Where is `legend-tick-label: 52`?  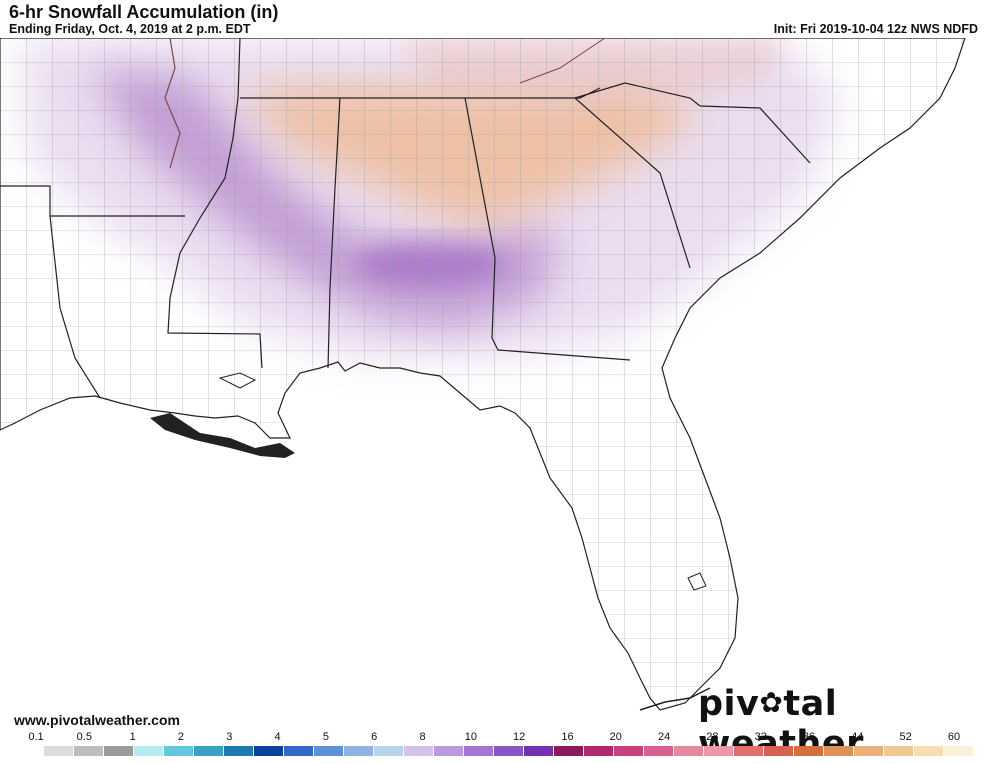 legend-tick-label: 52 is located at coordinates (905, 737).